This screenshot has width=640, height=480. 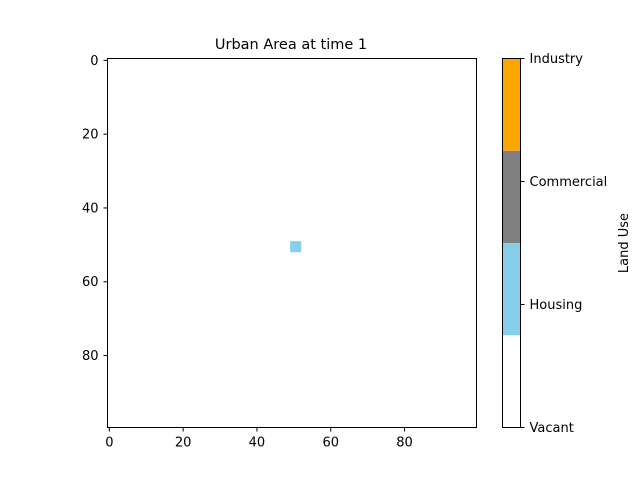 What do you see at coordinates (552, 428) in the screenshot?
I see `colorbar-tick-label: Vacant` at bounding box center [552, 428].